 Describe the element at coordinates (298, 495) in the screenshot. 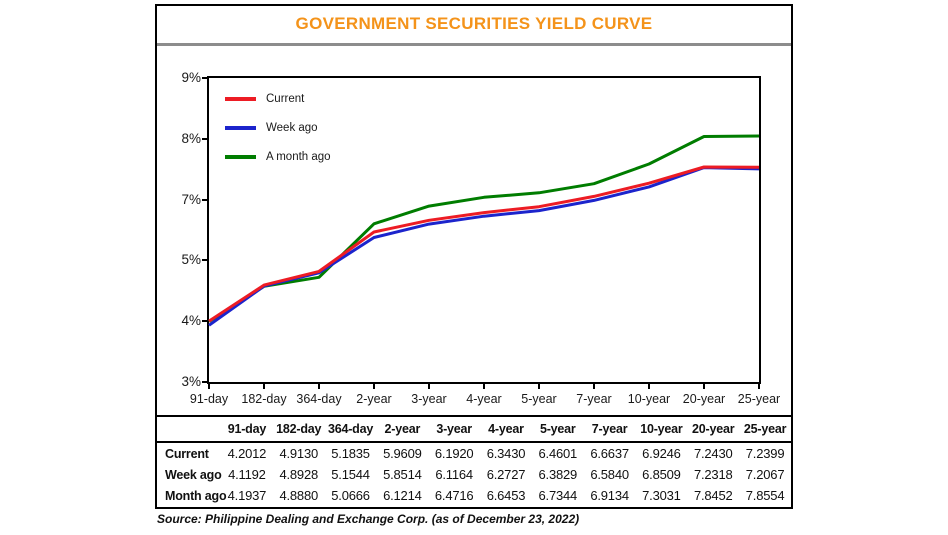

I see `yield-value: 4.8880` at that location.